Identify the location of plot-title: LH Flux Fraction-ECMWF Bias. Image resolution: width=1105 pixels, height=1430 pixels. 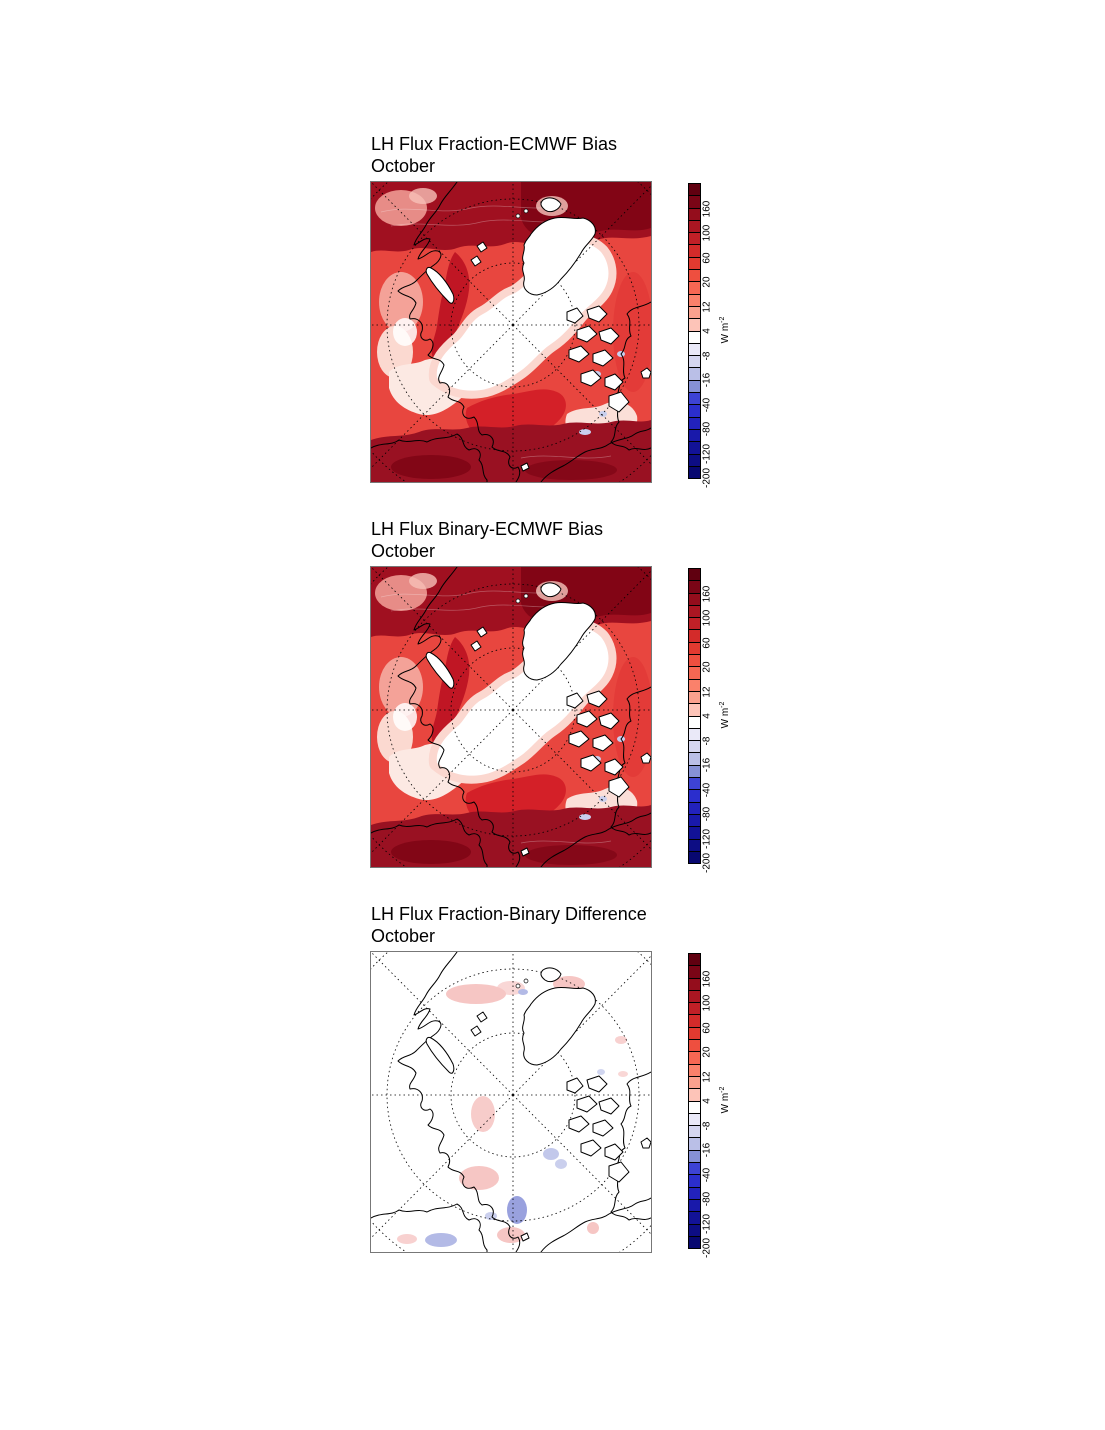
(494, 144).